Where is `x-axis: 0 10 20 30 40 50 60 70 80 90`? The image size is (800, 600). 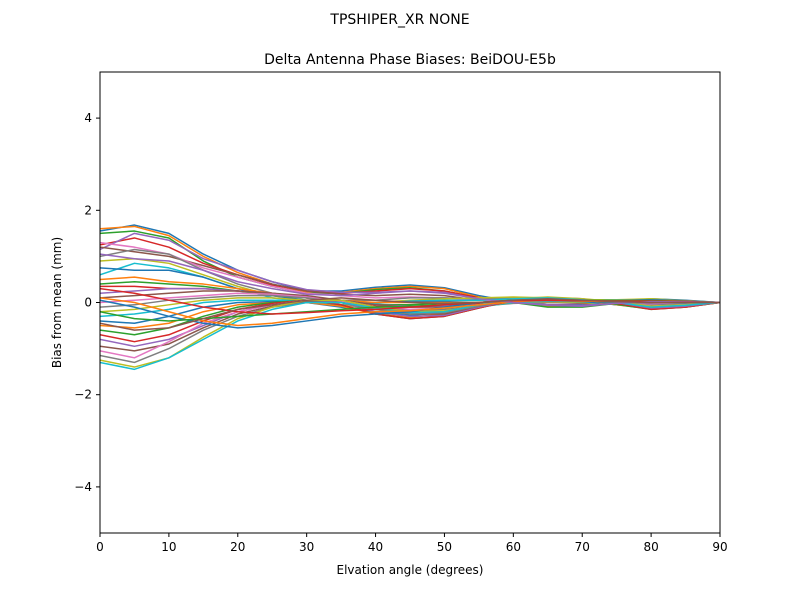
x-axis: 0 10 20 30 40 50 60 70 80 90 is located at coordinates (412, 543).